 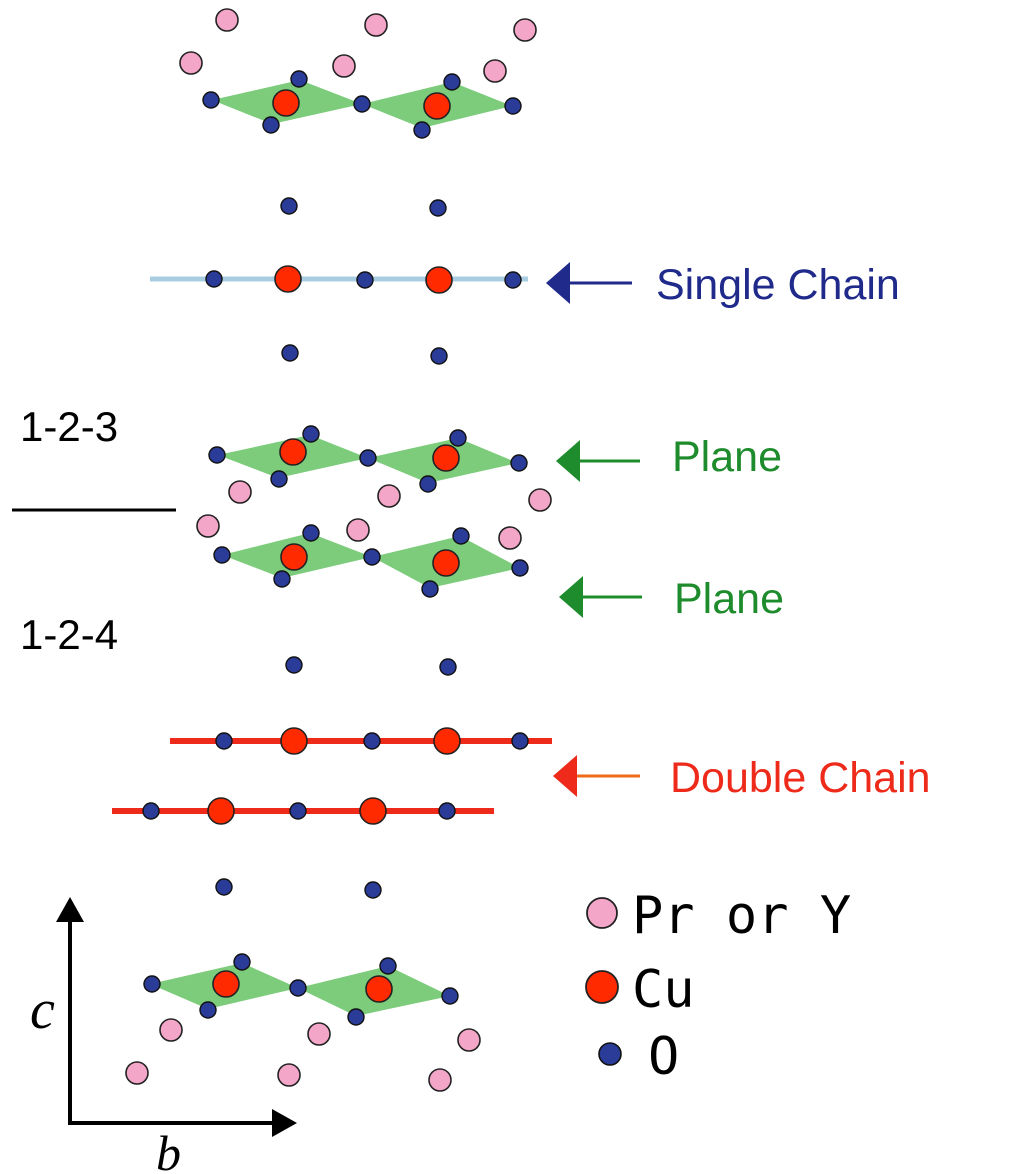 What do you see at coordinates (598, 461) in the screenshot?
I see `plane-arrow-upper` at bounding box center [598, 461].